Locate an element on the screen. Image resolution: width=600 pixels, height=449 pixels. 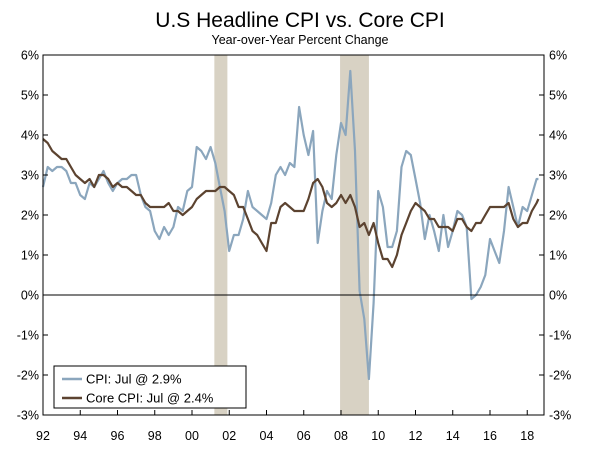
legend: CPI: Jul @ 2.9% Core CPI: Jul @ 2.4% is located at coordinates (150, 387).